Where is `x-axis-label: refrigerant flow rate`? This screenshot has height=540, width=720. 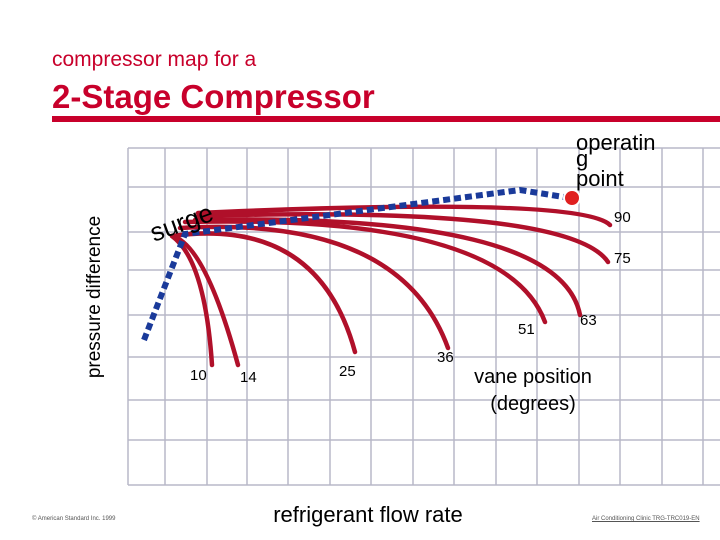 x-axis-label: refrigerant flow rate is located at coordinates (368, 514).